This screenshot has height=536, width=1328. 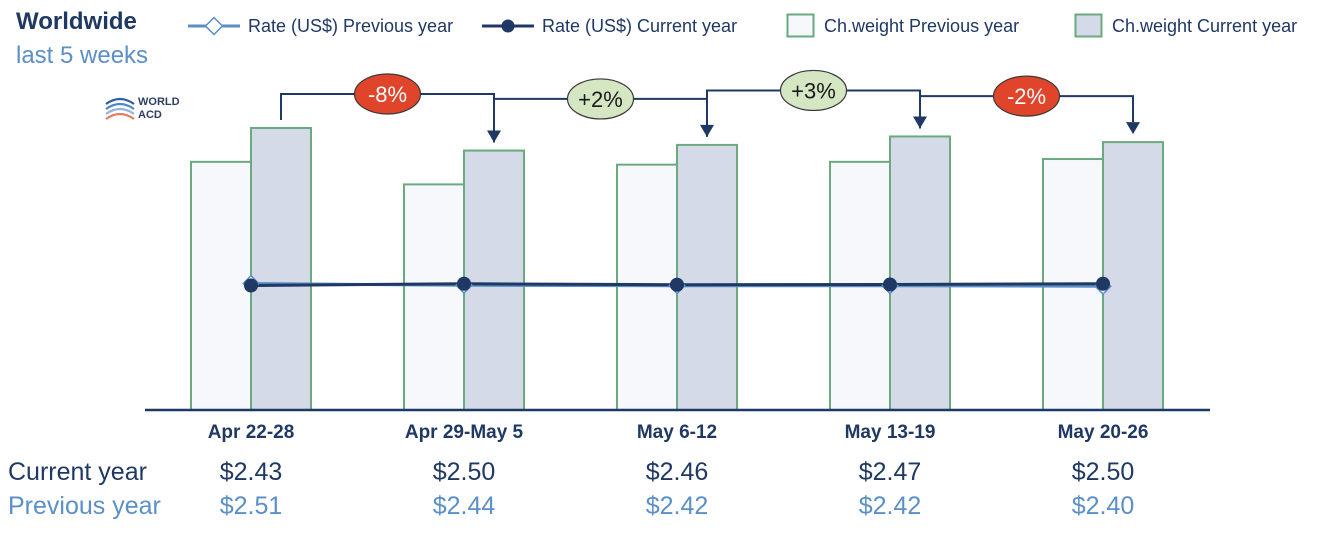 What do you see at coordinates (120, 108) in the screenshot?
I see `world-acd-logo-icon` at bounding box center [120, 108].